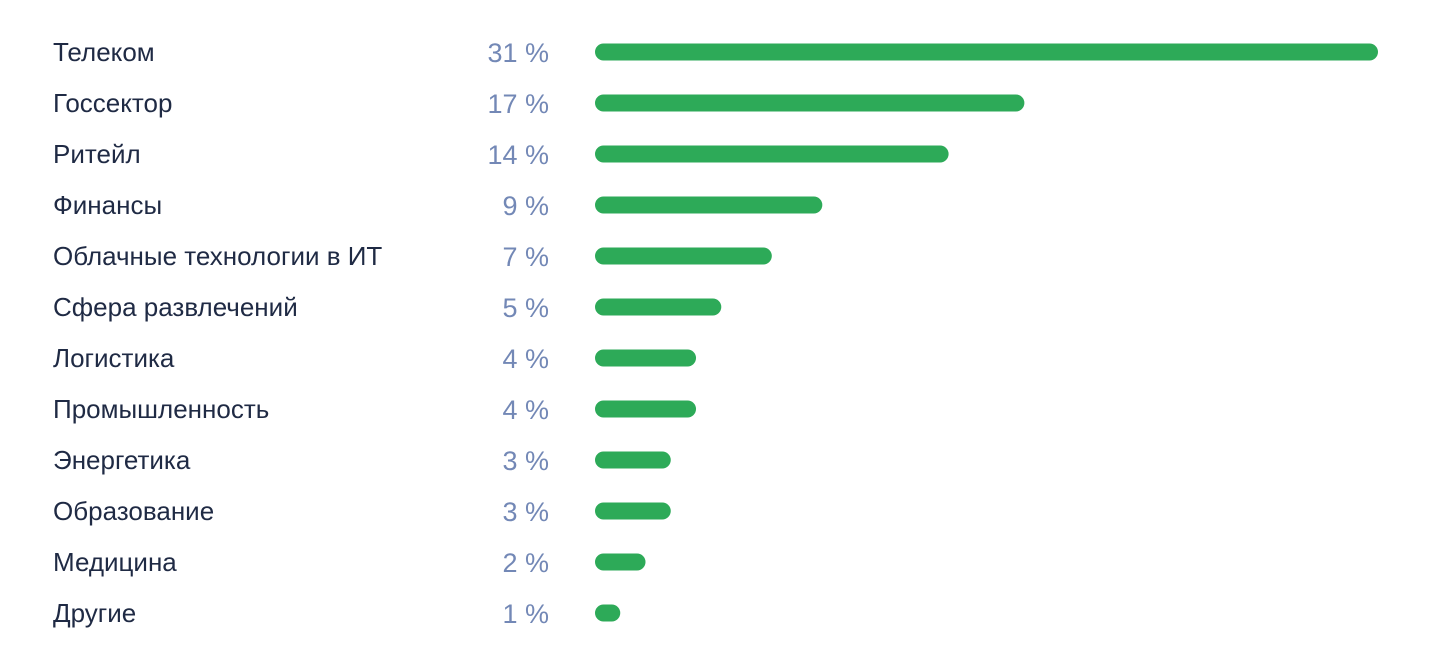  Describe the element at coordinates (525, 563) in the screenshot. I see `value-label: 2 %` at that location.